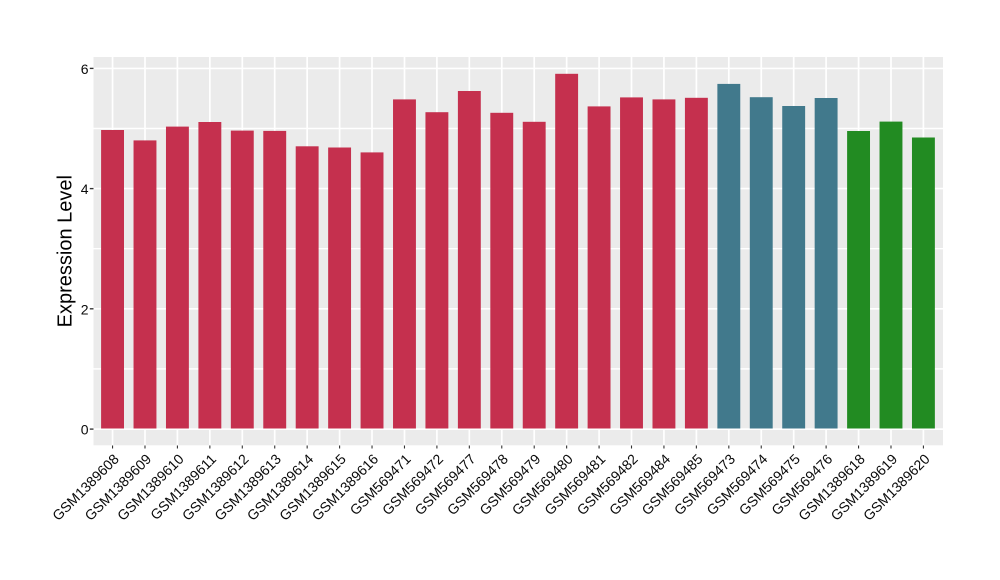 This screenshot has width=1000, height=580. Describe the element at coordinates (85, 309) in the screenshot. I see `svg-text: 2` at that location.